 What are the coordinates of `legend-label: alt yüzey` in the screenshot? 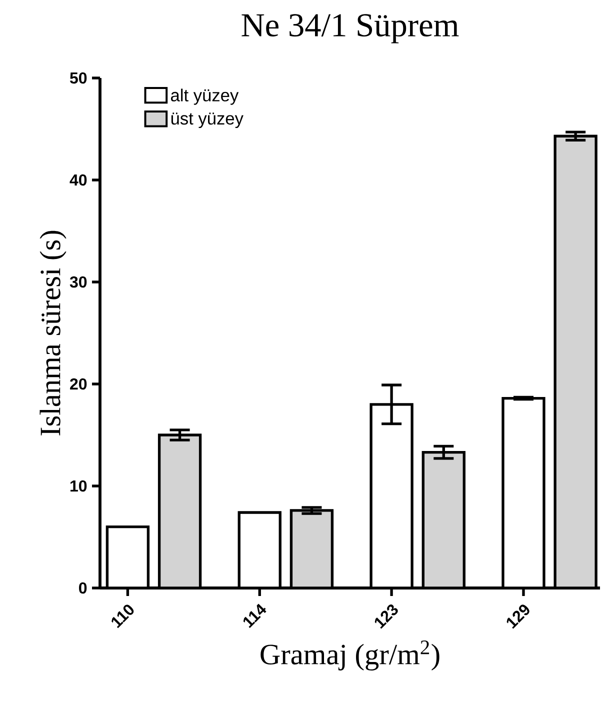 It's located at (205, 96).